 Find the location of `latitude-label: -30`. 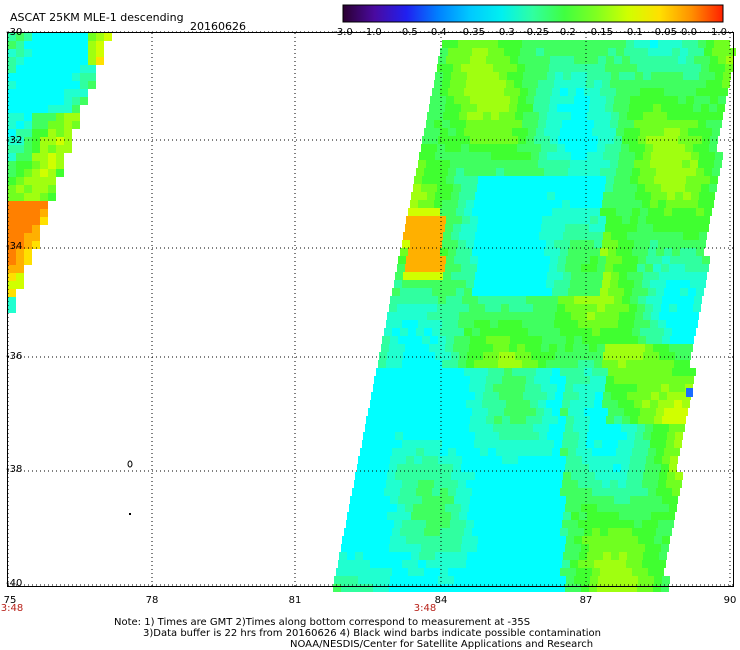

latitude-label: -30 is located at coordinates (14, 32).